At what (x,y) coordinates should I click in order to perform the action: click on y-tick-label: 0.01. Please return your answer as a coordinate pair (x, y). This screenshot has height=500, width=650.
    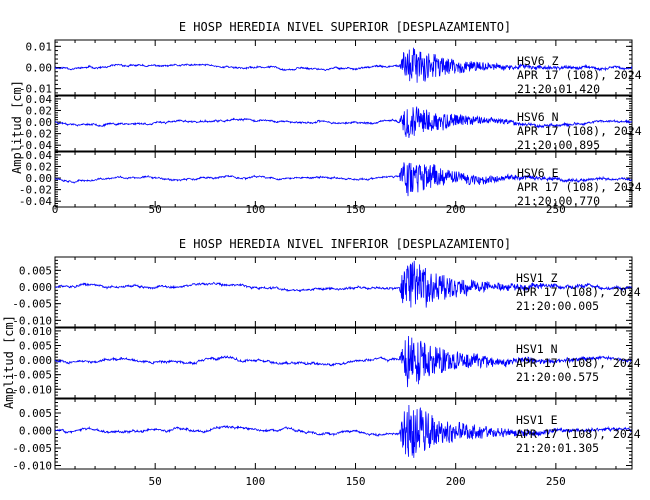
    Looking at the image, I should click on (39, 46).